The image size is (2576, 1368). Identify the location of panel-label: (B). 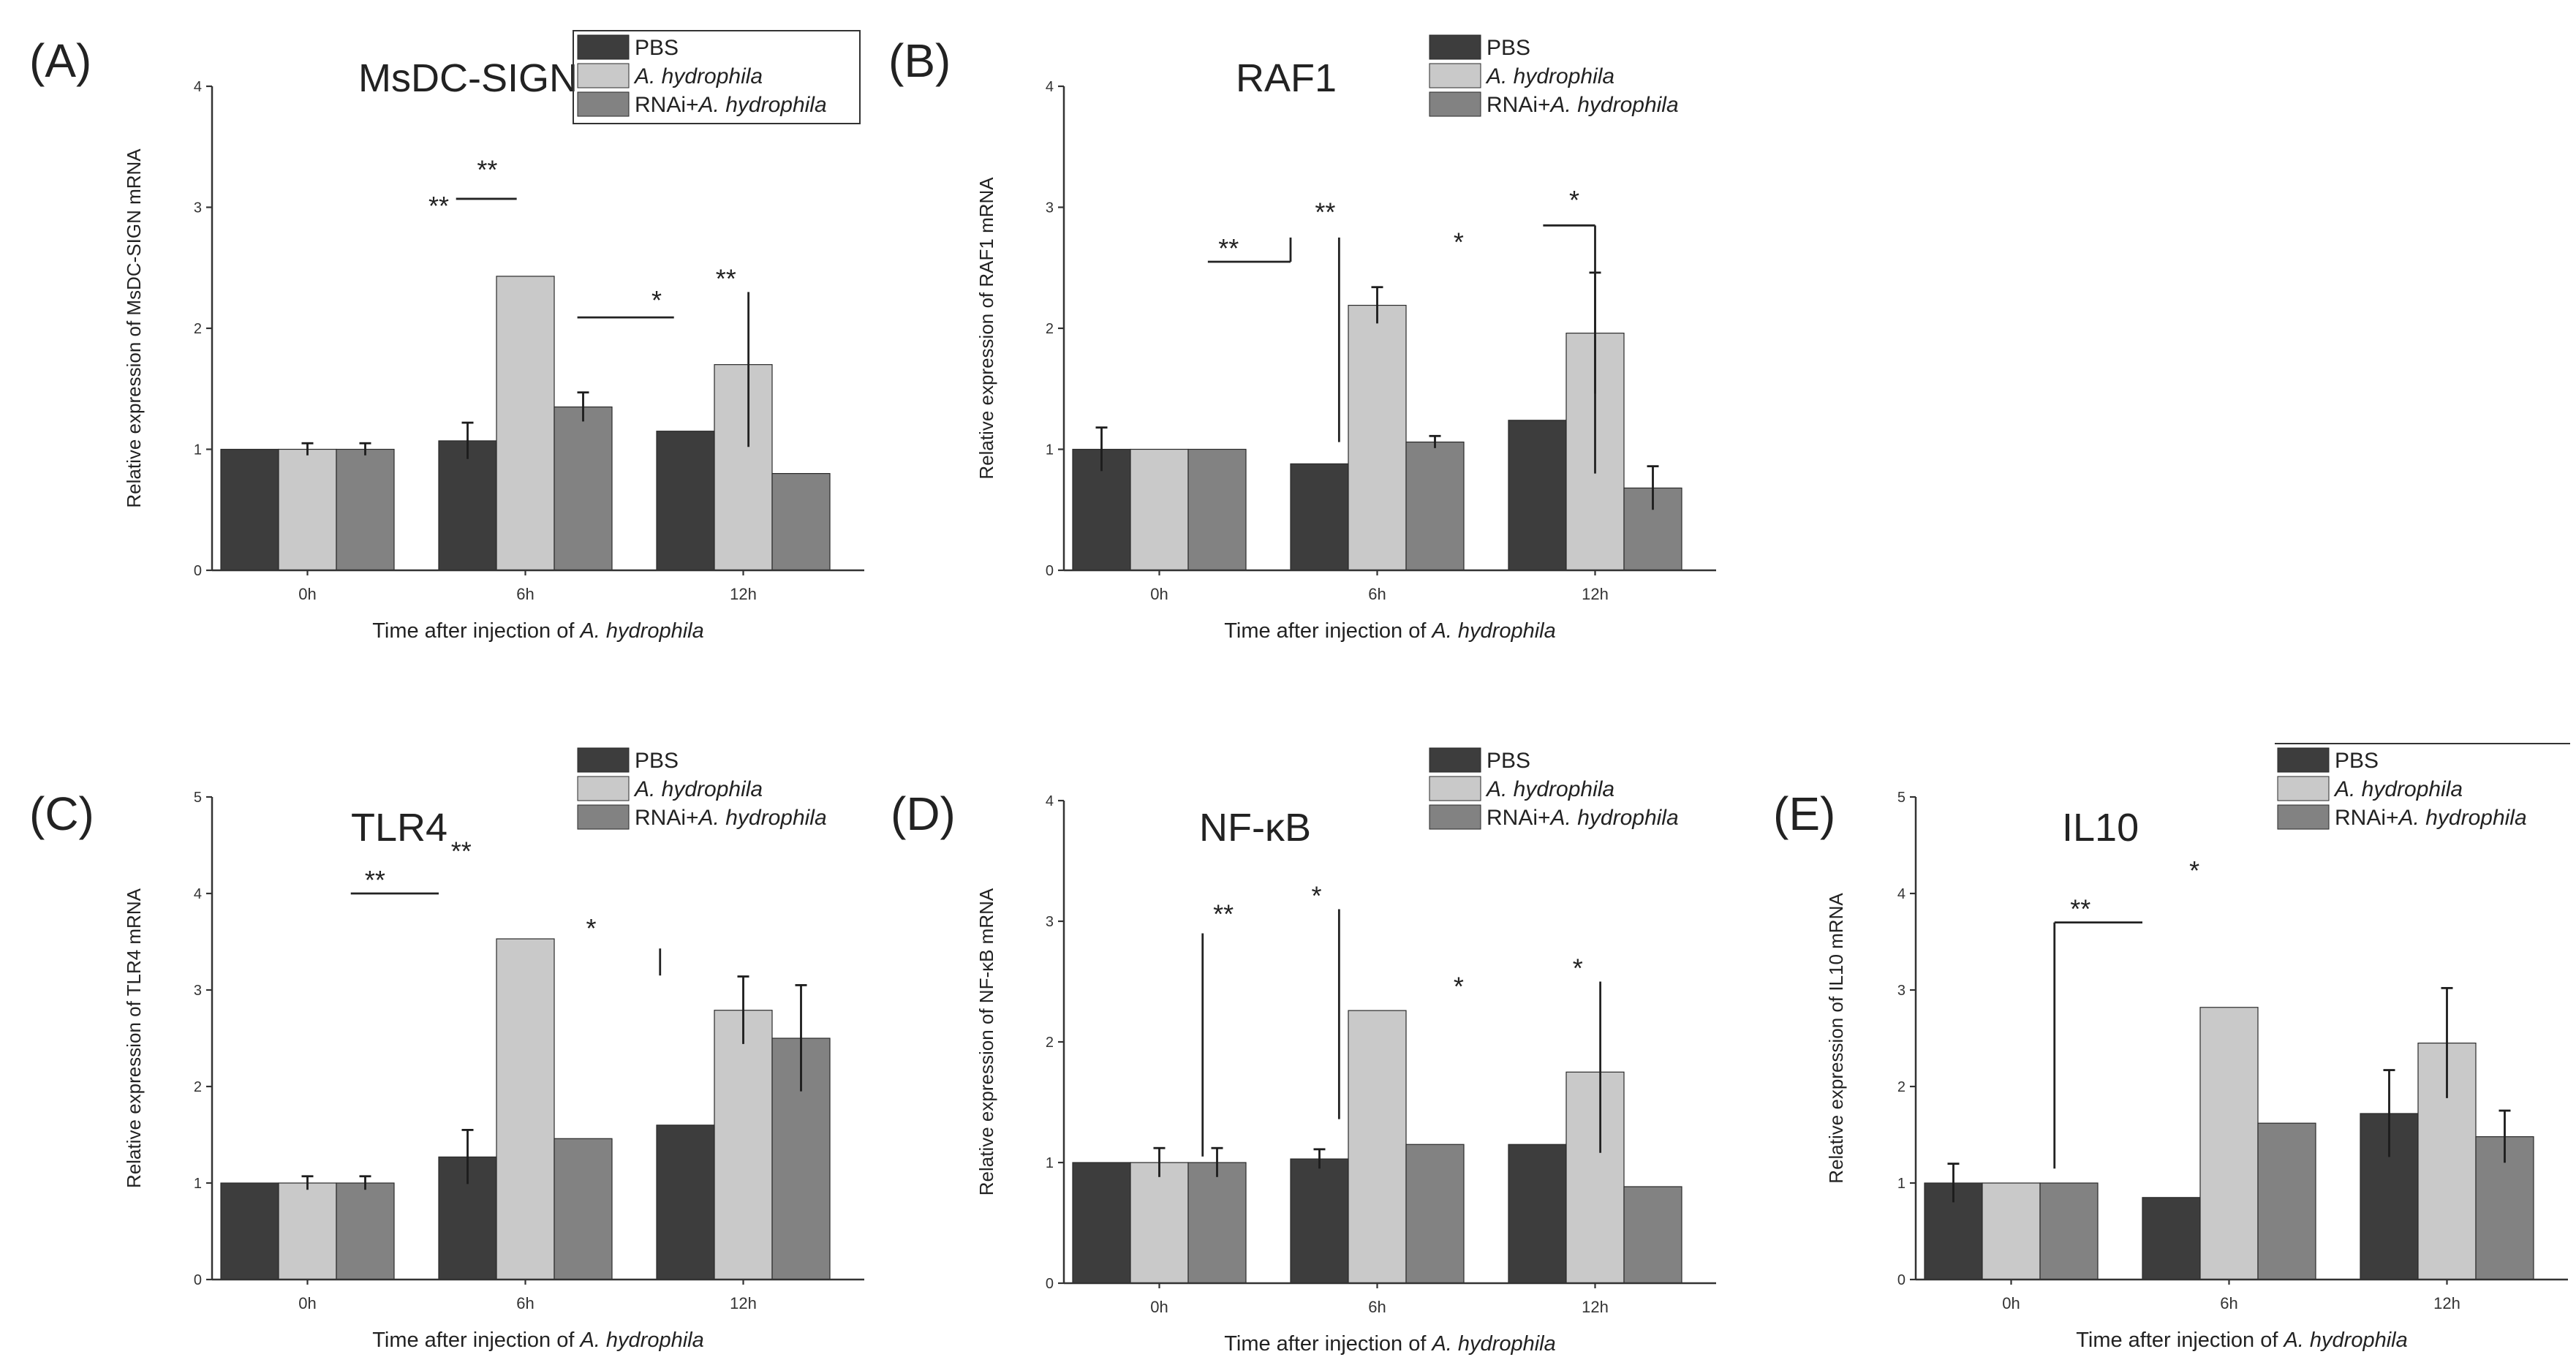
(919, 60).